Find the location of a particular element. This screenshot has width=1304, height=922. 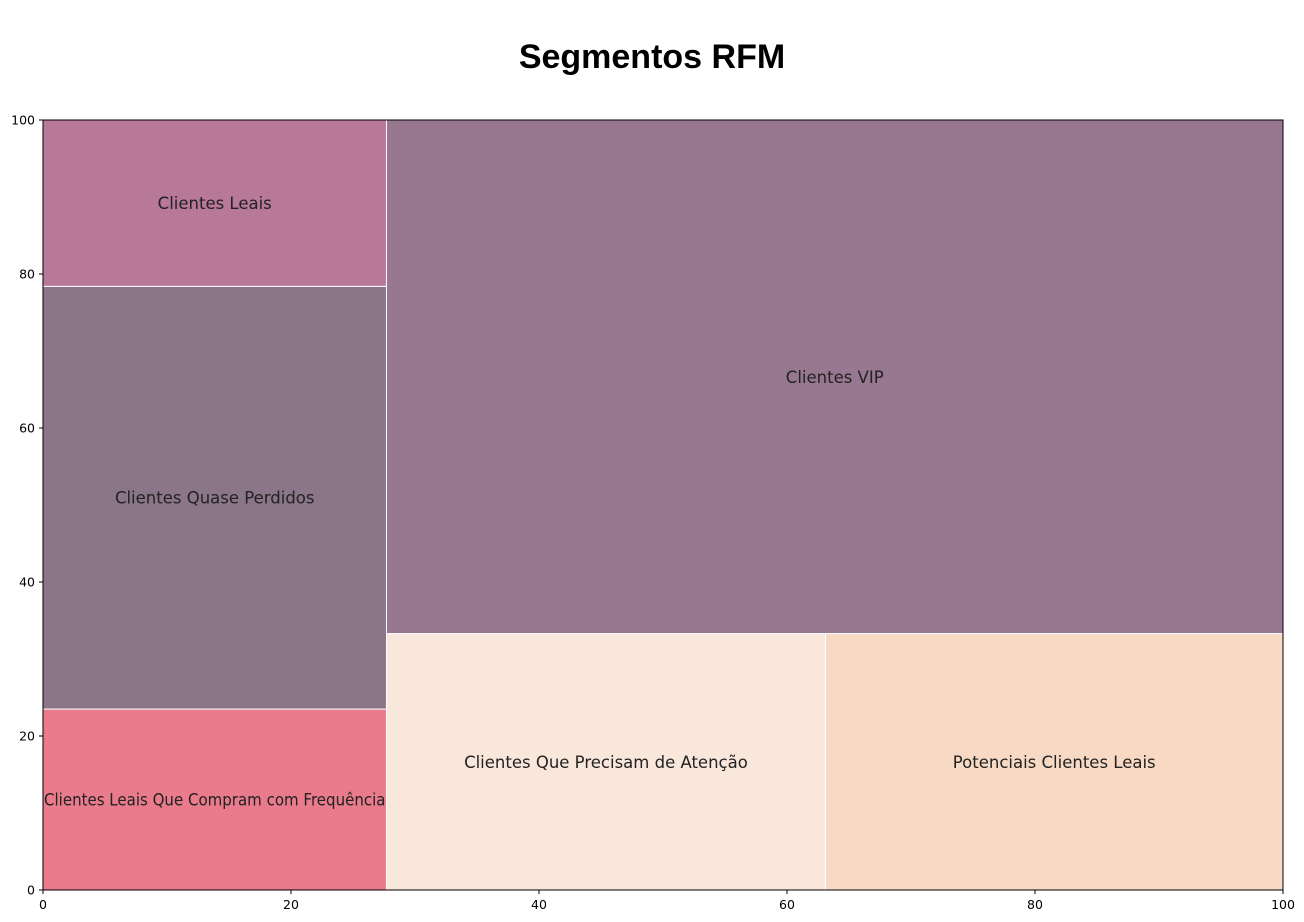

x-axis: 0 20 40 60 80 100 is located at coordinates (667, 901).